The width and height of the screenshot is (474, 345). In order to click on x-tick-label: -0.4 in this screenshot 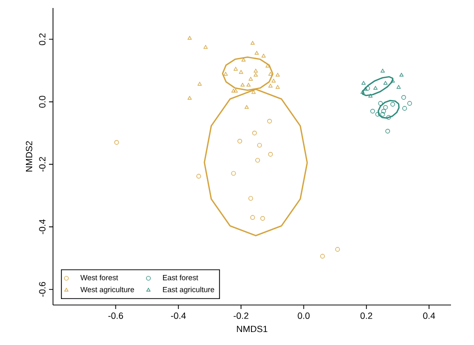, I will do `click(178, 315)`.